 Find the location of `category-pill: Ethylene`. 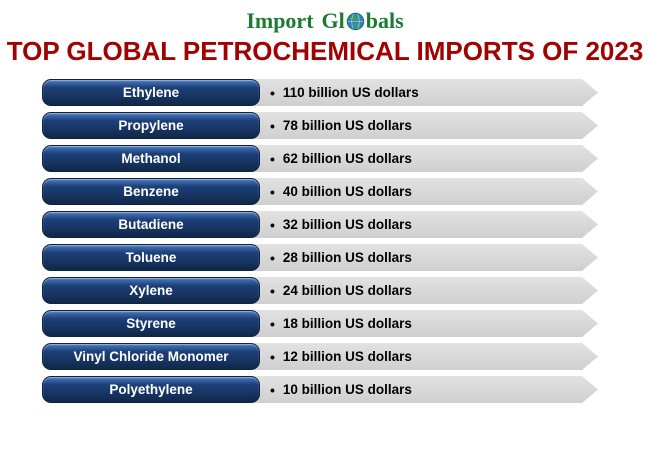

category-pill: Ethylene is located at coordinates (151, 92).